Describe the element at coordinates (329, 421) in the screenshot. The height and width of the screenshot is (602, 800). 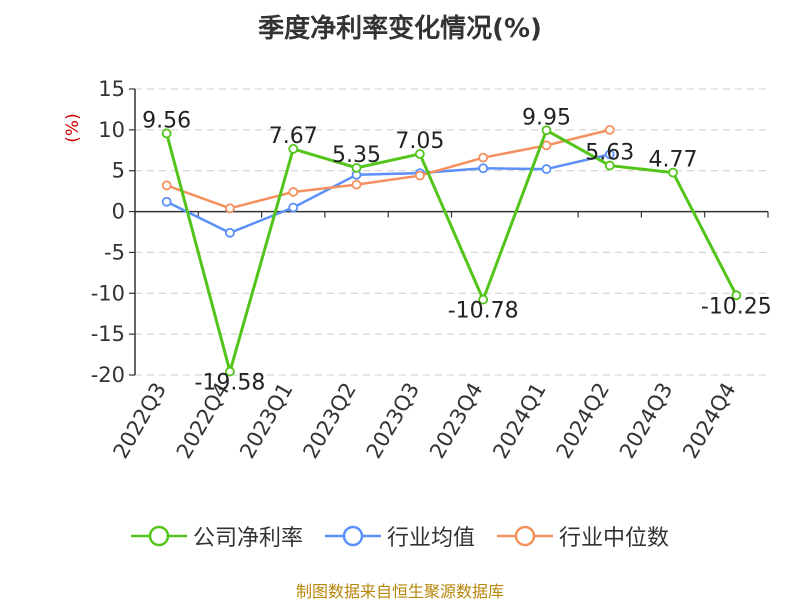
I see `x-tick-label: 2023Q2` at that location.